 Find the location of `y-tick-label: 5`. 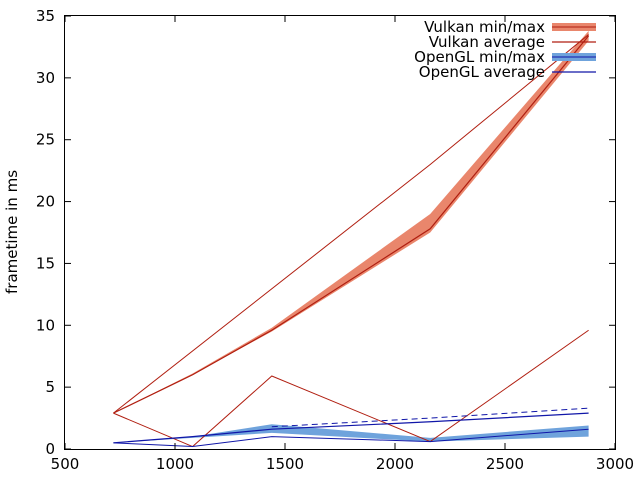

y-tick-label: 5 is located at coordinates (50, 387).